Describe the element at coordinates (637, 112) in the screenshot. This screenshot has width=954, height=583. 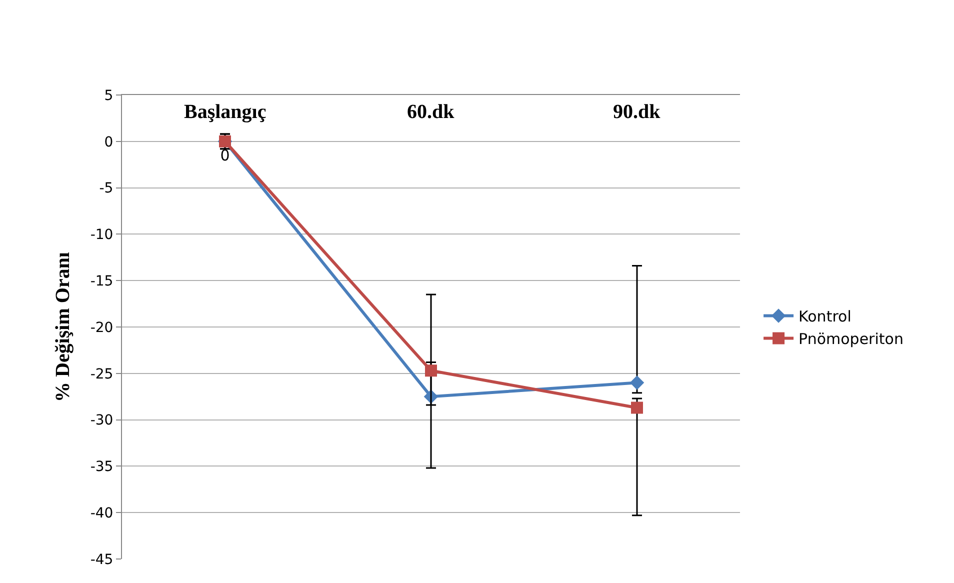
I see `x-tick-label: 90.dk` at that location.